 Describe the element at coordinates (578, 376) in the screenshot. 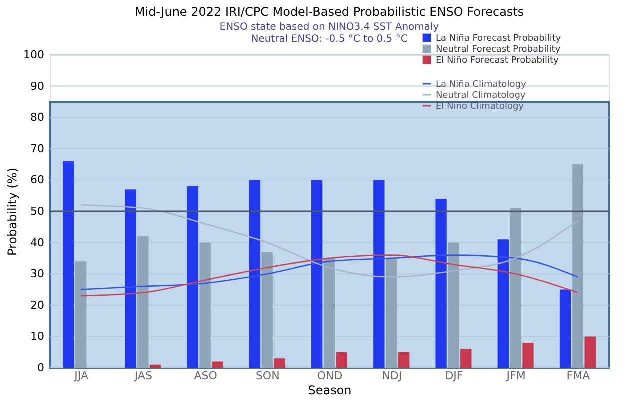

I see `x-tick-label: FMA` at that location.